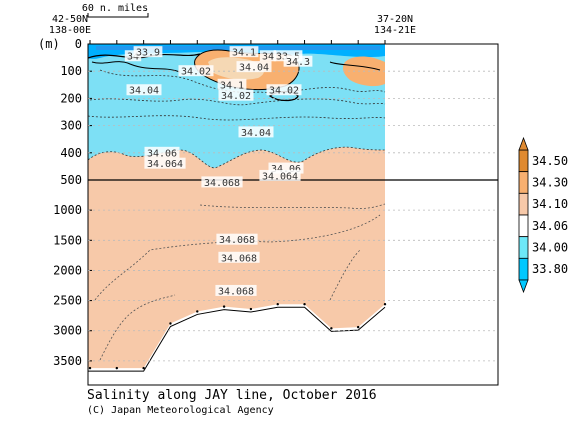 The height and width of the screenshot is (423, 570). What do you see at coordinates (232, 395) in the screenshot?
I see `chart-title: Salinity along JAY line, October 2016` at bounding box center [232, 395].